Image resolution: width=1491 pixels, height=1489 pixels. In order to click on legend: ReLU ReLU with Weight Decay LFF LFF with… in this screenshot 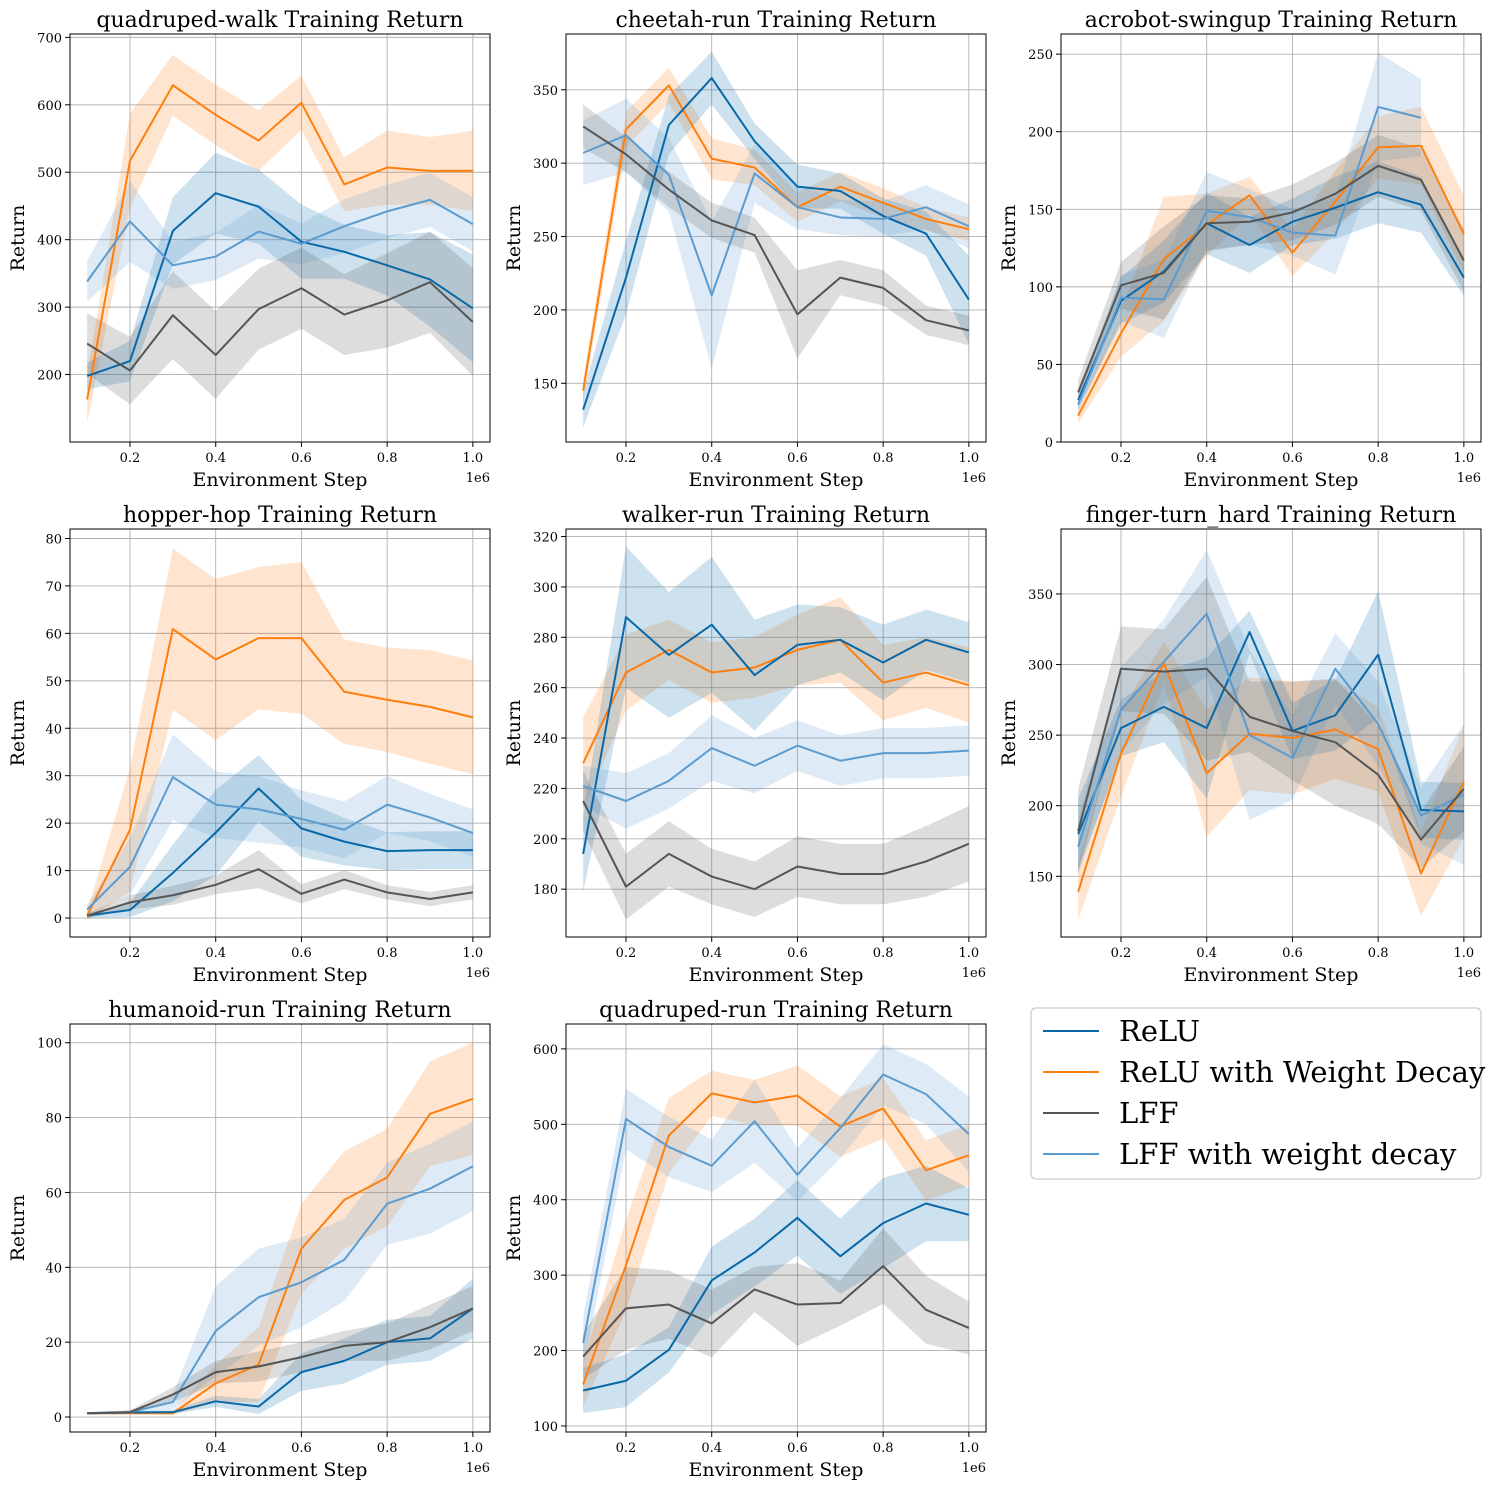, I will do `click(1258, 1093)`.